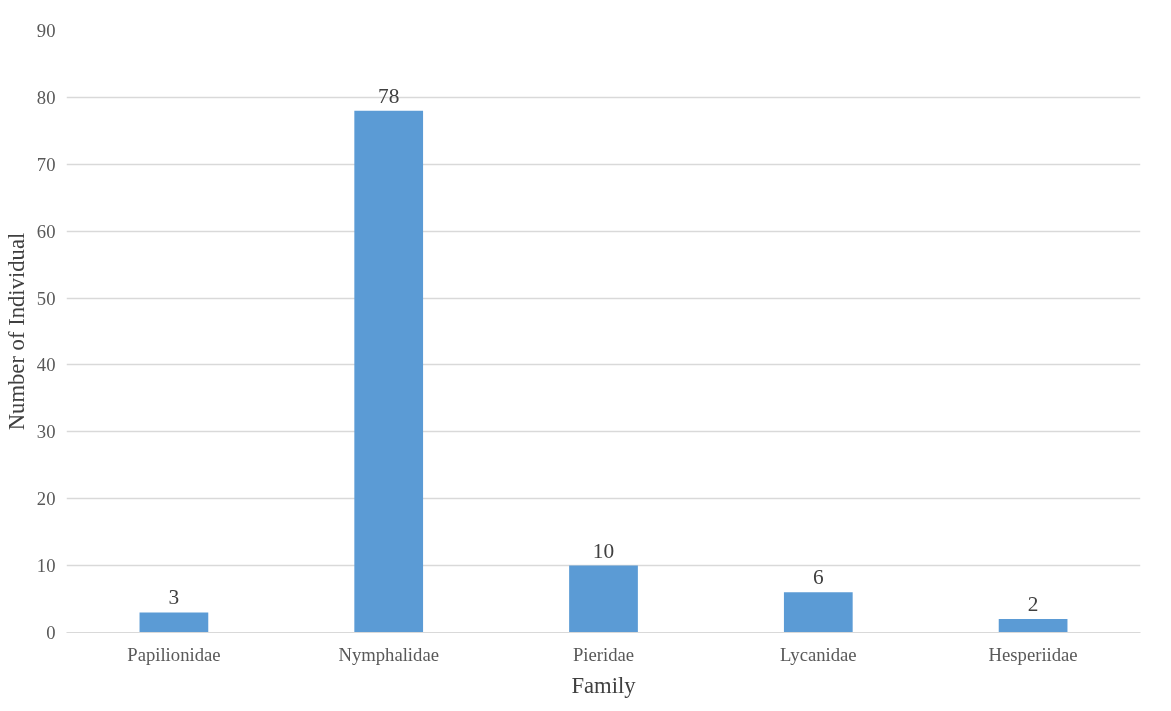 Image resolution: width=1171 pixels, height=711 pixels. I want to click on x-tick-label: Lycanidae, so click(818, 654).